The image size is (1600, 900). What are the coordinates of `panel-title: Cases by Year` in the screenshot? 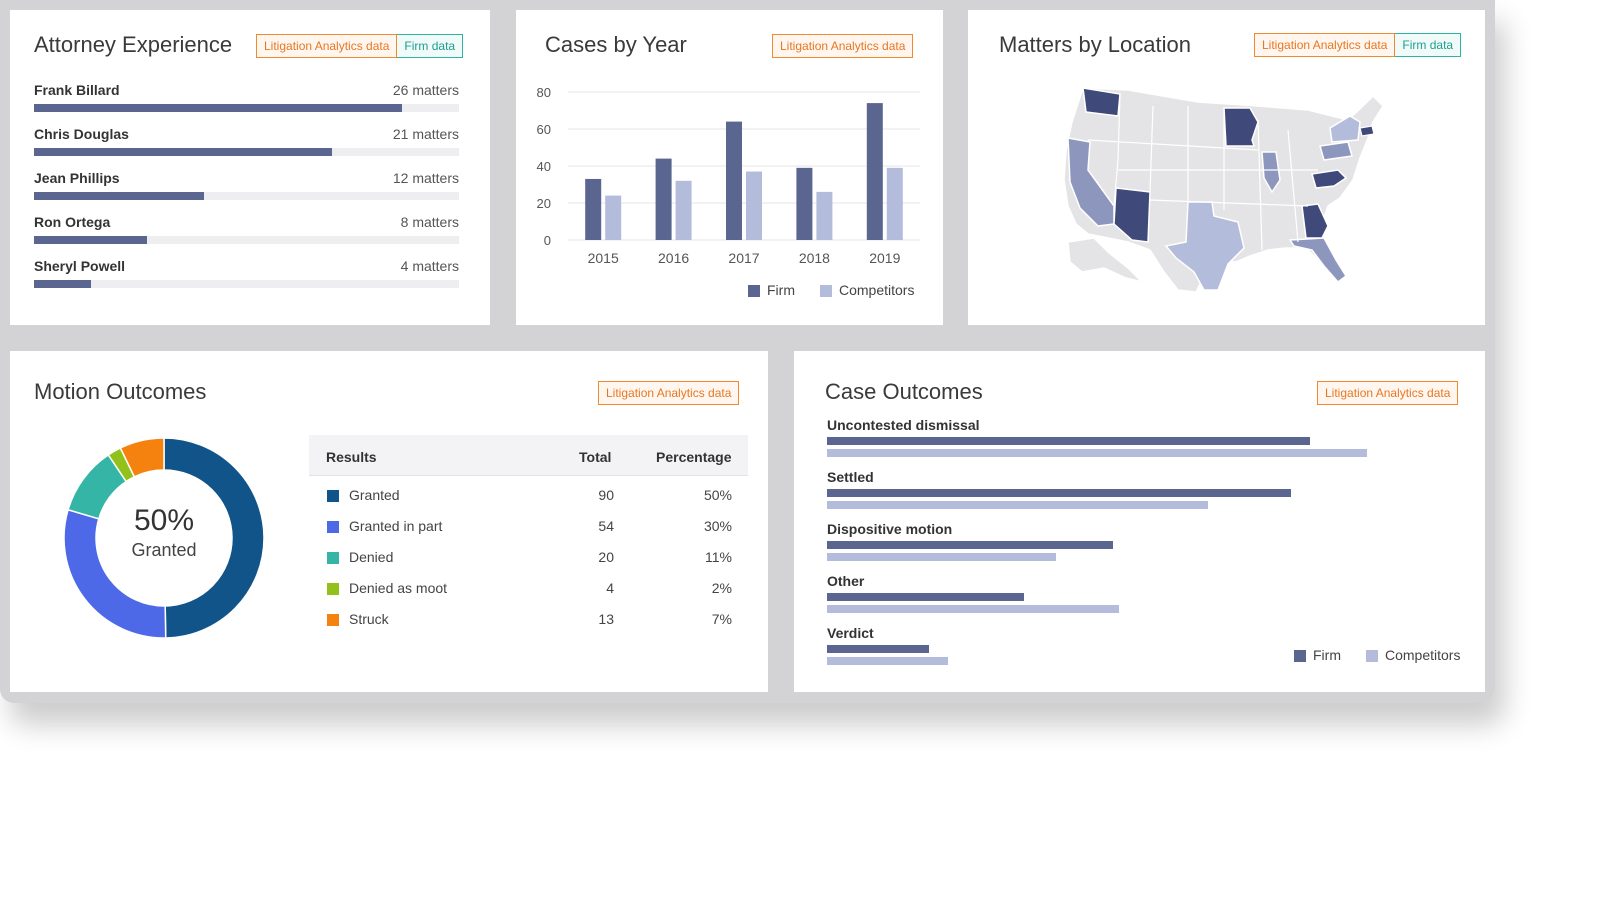 It's located at (616, 44).